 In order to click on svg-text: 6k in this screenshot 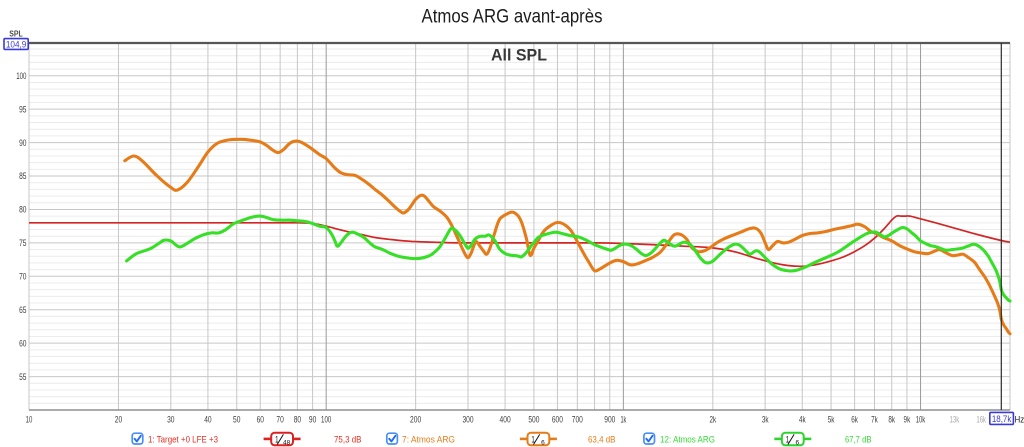, I will do `click(854, 420)`.